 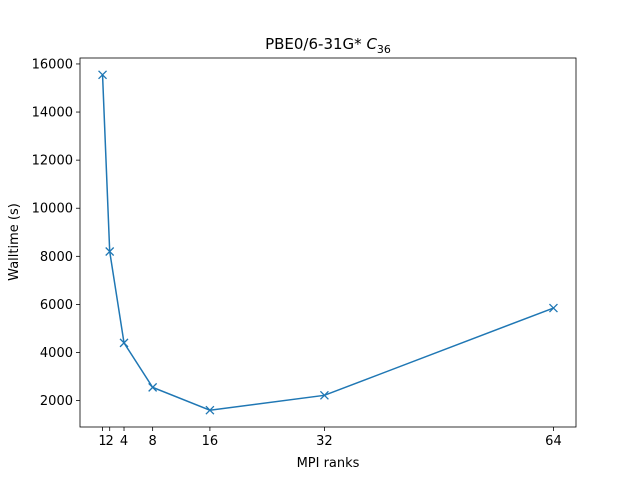 What do you see at coordinates (52, 209) in the screenshot?
I see `y-tick-label: 10000` at bounding box center [52, 209].